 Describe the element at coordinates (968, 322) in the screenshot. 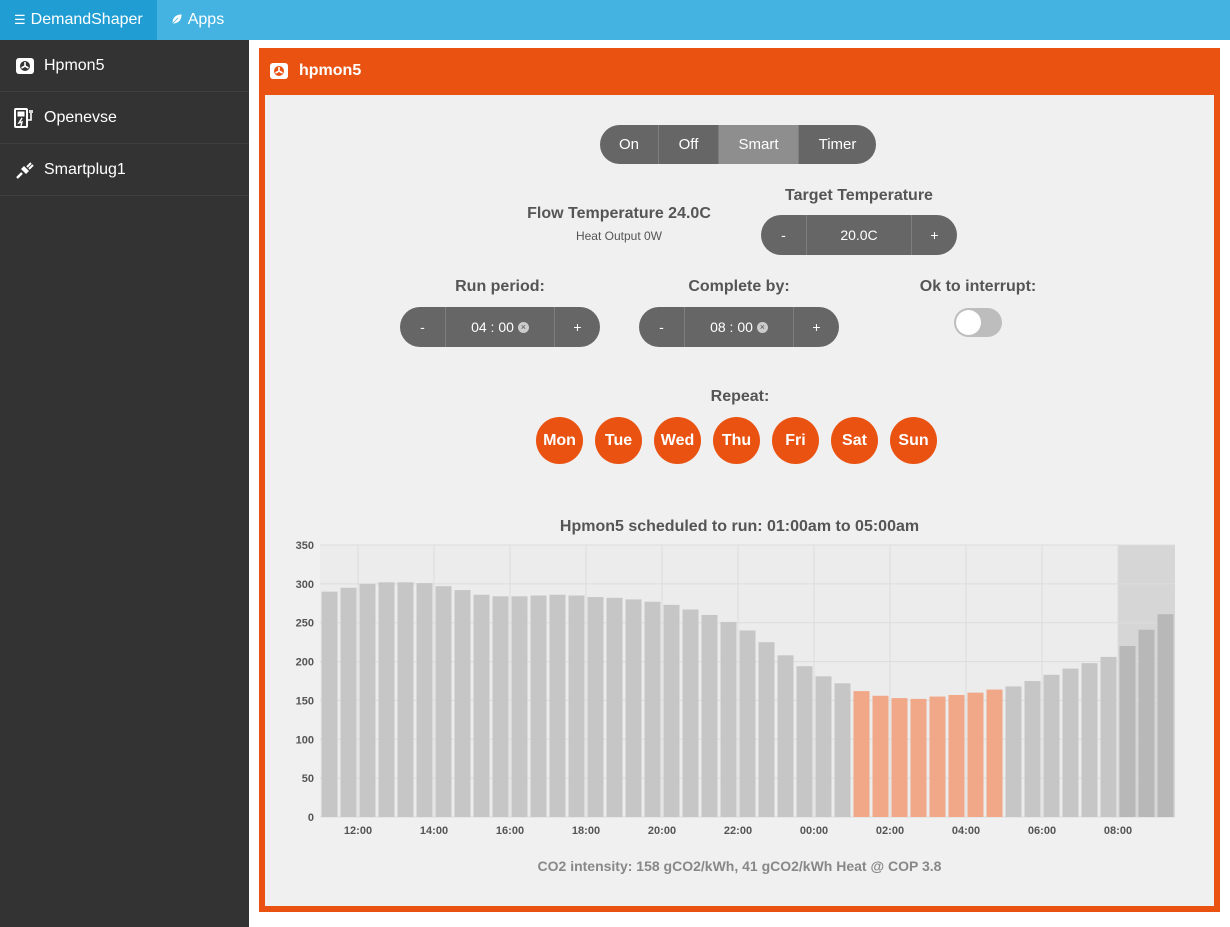

I see `toggle-knob` at that location.